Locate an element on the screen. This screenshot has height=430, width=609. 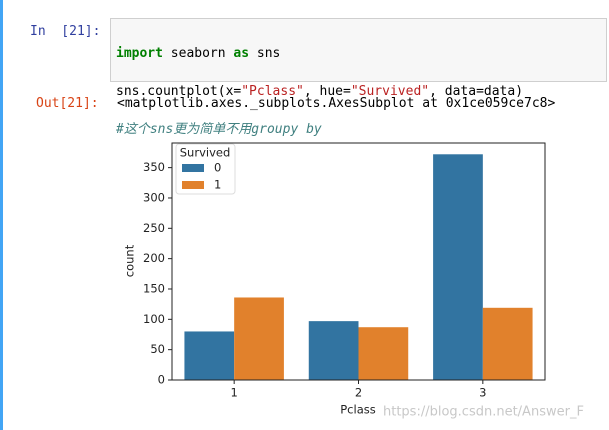
cell-selection-bar is located at coordinates (1, 215).